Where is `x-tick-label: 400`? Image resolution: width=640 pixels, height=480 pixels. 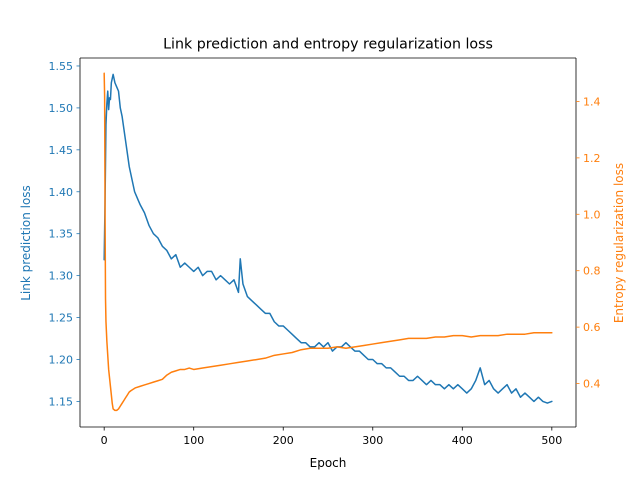
x-tick-label: 400 is located at coordinates (462, 440).